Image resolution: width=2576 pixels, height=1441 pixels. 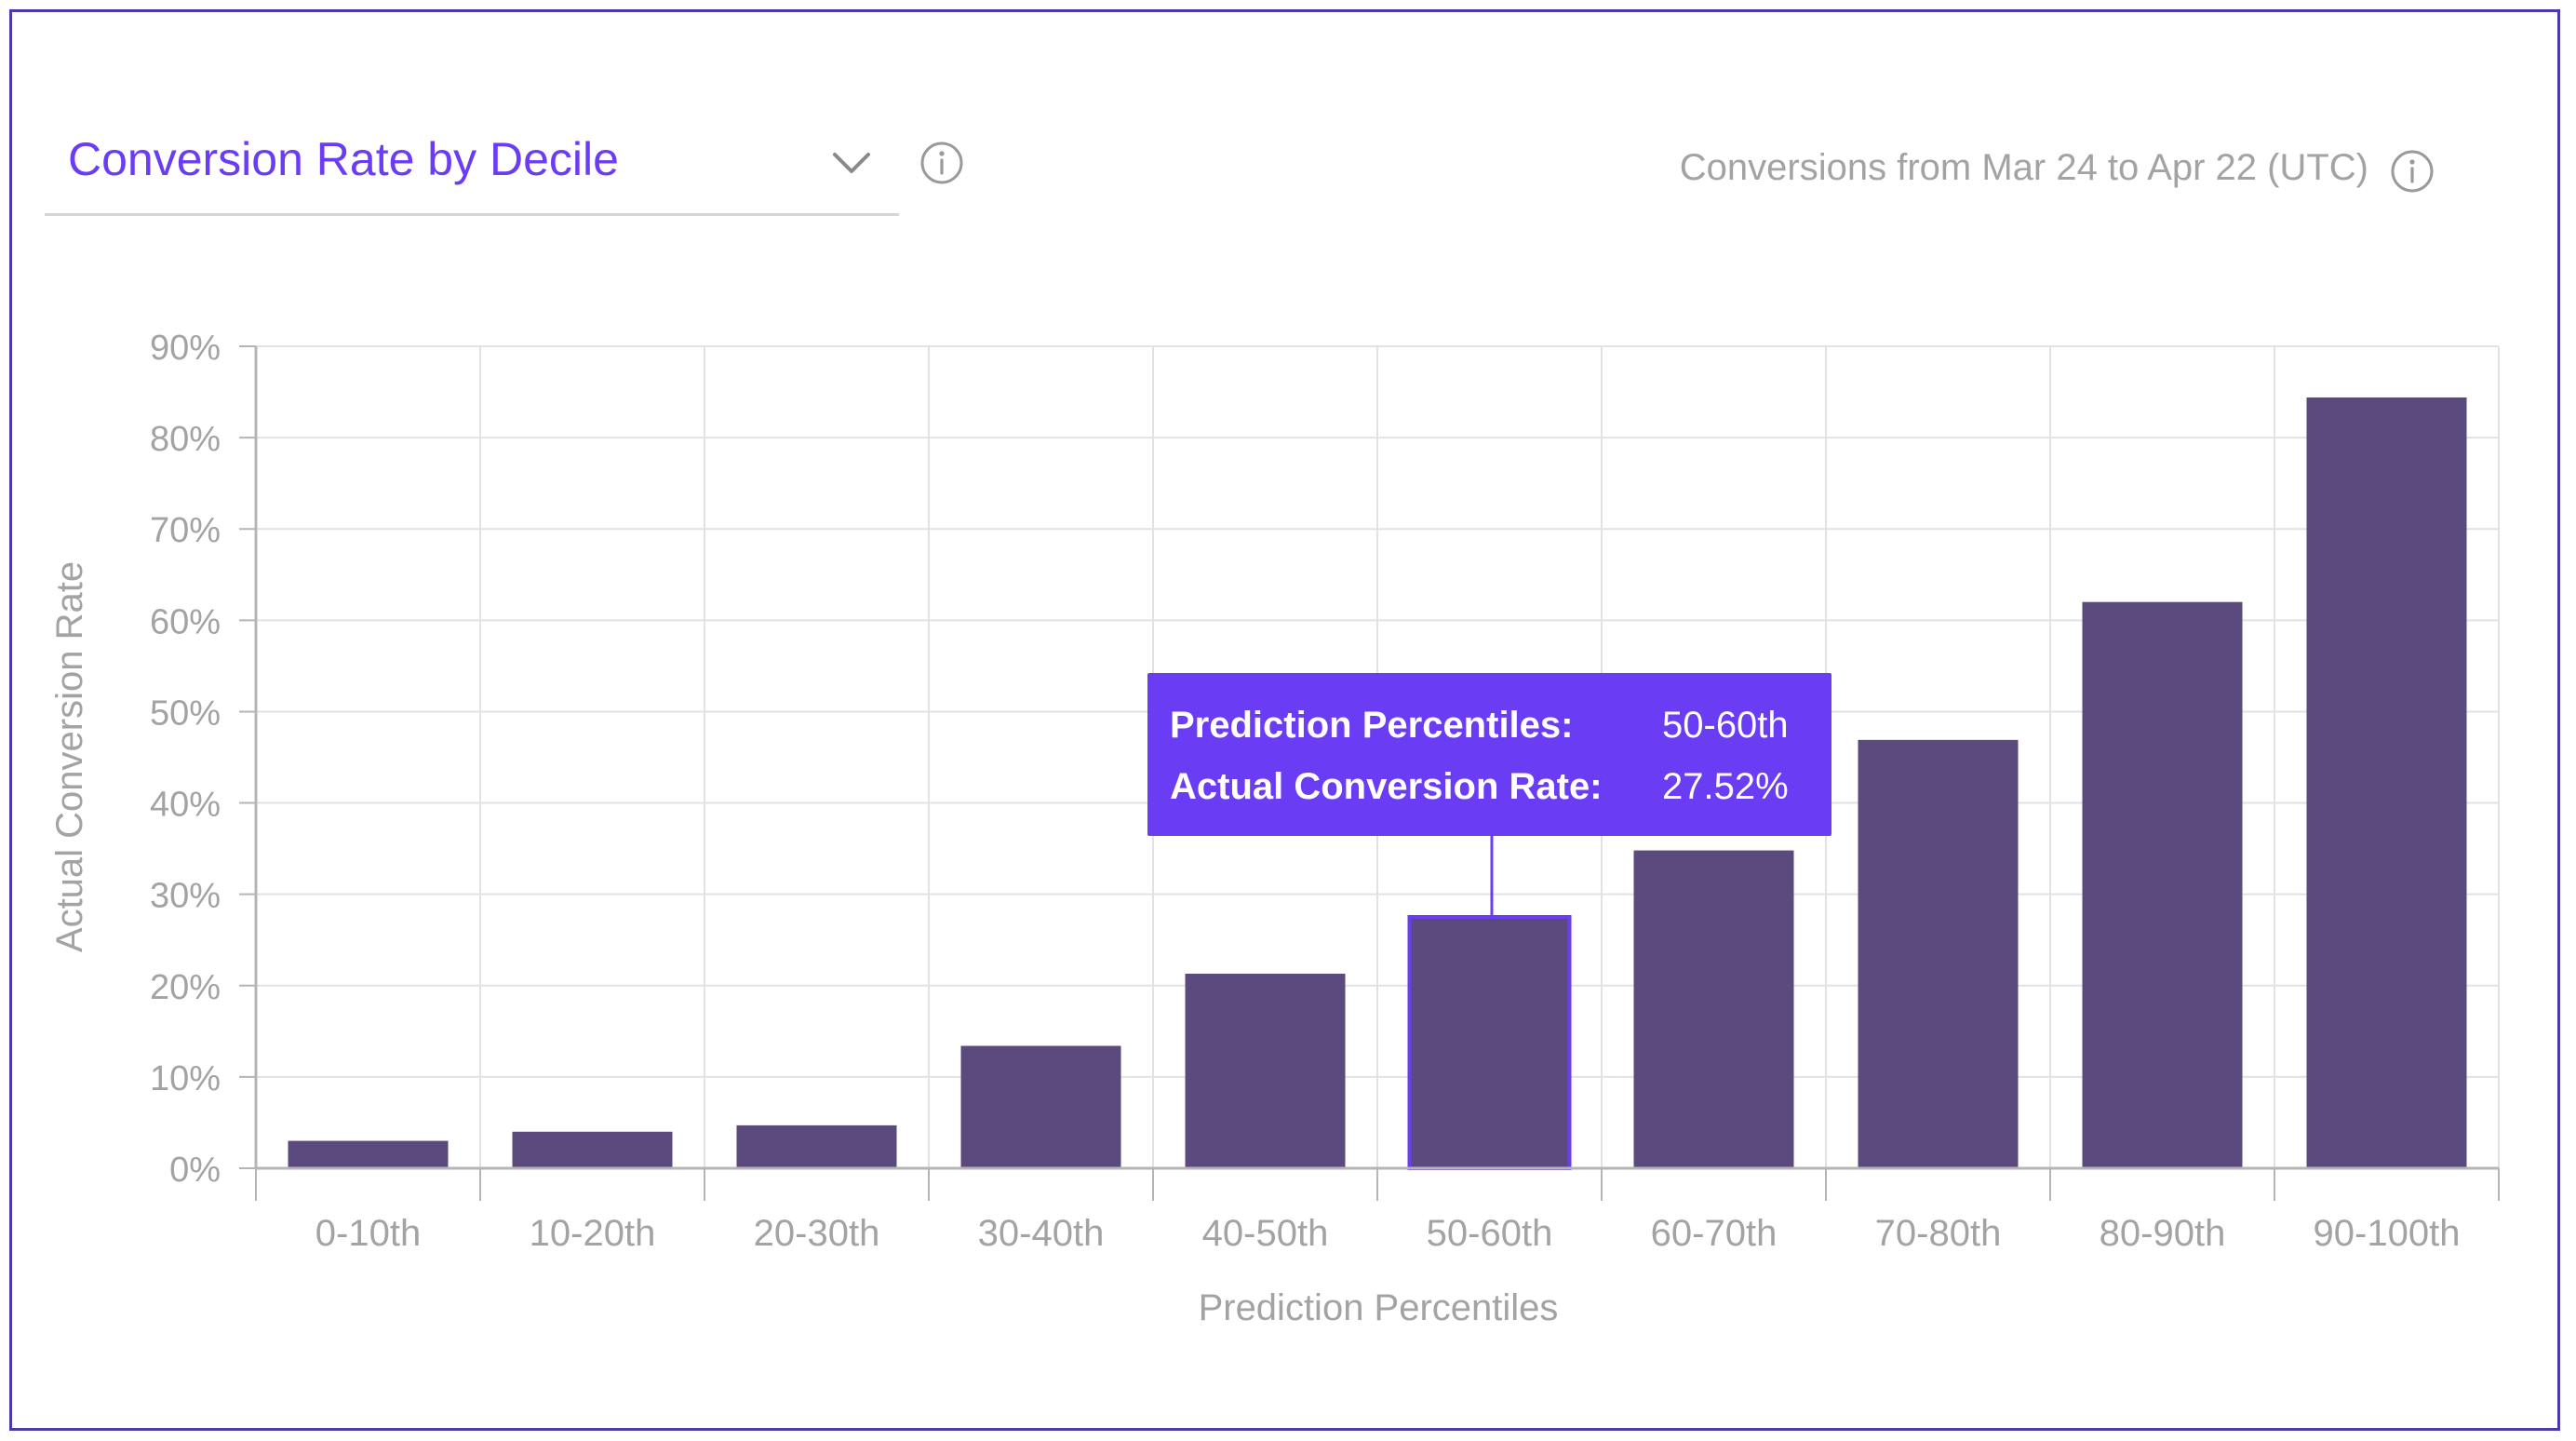 I want to click on bar-50-60th, so click(x=1489, y=1042).